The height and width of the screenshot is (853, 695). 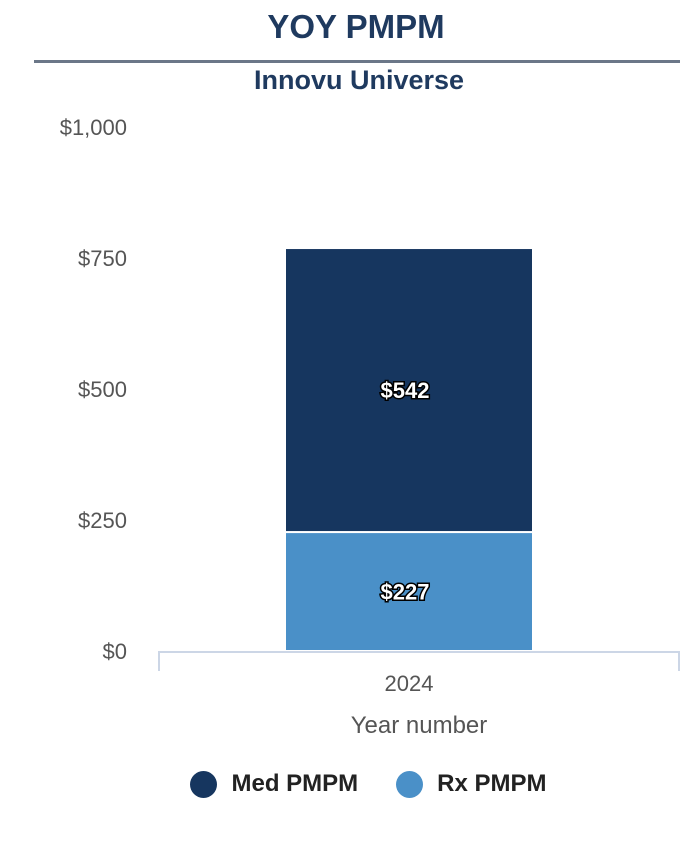 What do you see at coordinates (102, 389) in the screenshot?
I see `y-tick-label: $500` at bounding box center [102, 389].